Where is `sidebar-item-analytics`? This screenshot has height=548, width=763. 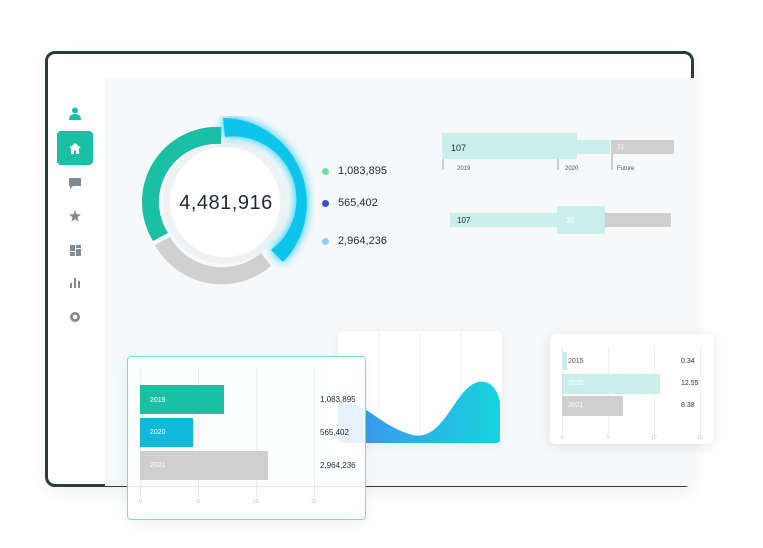 sidebar-item-analytics is located at coordinates (75, 283).